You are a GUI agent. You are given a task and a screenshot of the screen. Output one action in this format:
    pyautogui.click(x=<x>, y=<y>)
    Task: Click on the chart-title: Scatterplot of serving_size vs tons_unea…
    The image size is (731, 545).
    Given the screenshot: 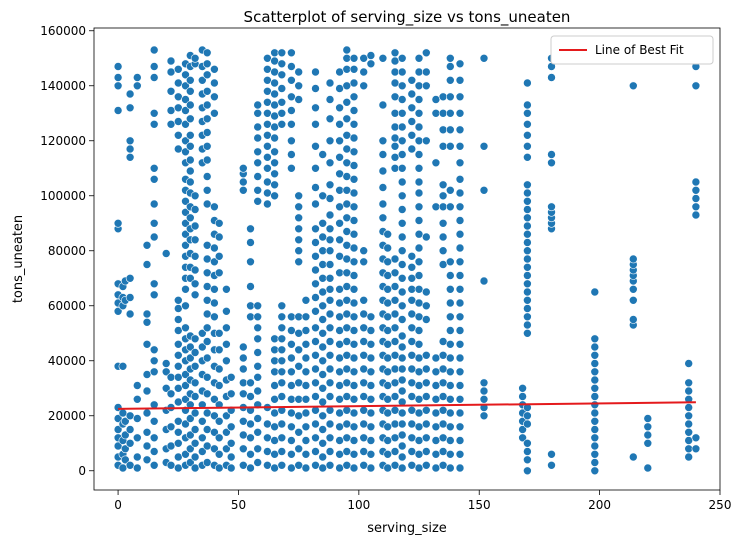 What is the action you would take?
    pyautogui.click(x=407, y=17)
    